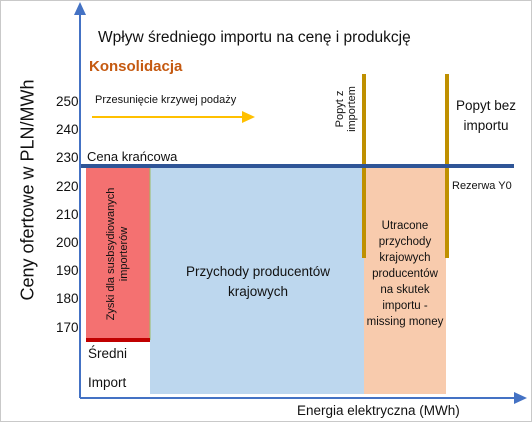  What do you see at coordinates (108, 353) in the screenshot?
I see `average-import-label-line1: Średni` at bounding box center [108, 353].